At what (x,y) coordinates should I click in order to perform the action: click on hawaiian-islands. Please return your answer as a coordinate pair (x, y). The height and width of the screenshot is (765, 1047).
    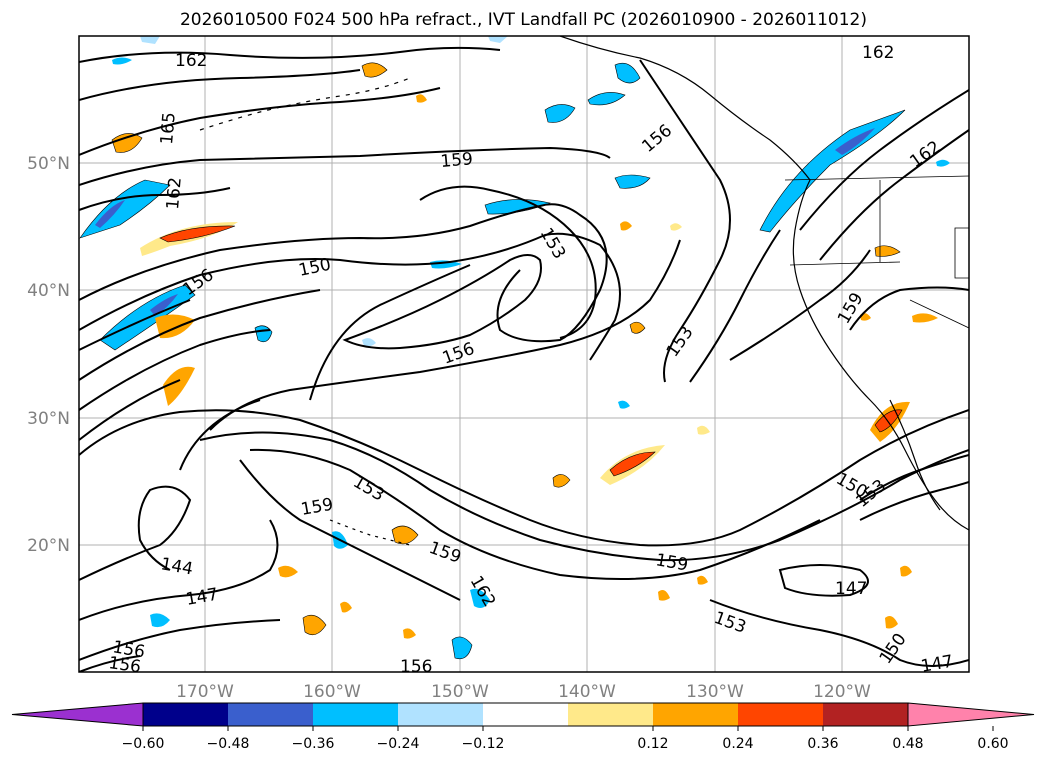
    Looking at the image, I should click on (370, 532).